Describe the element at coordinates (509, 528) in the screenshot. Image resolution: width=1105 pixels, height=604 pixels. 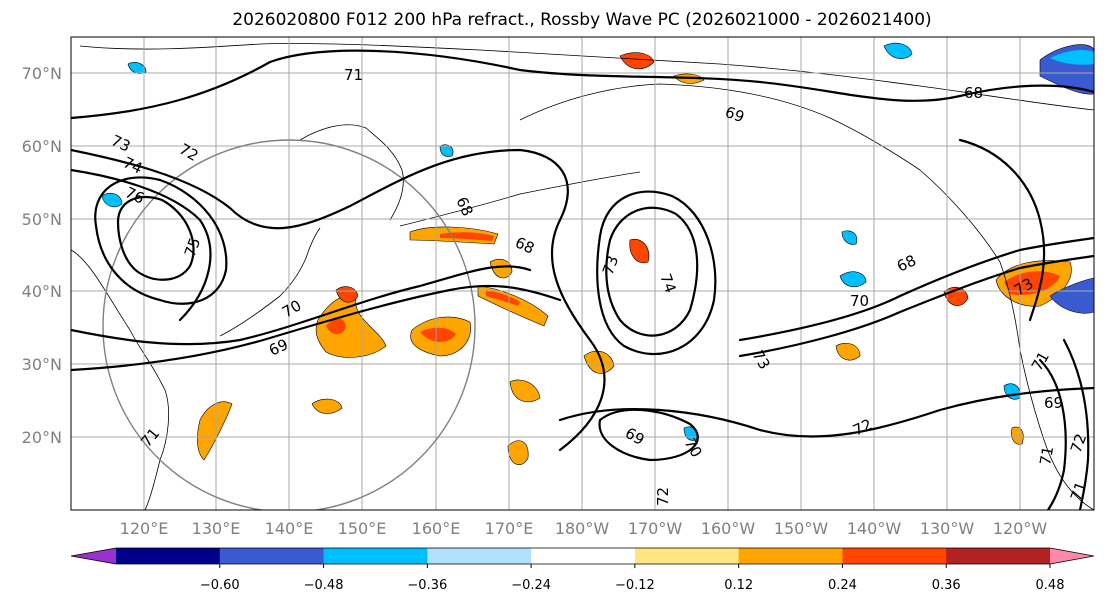
I see `lon-label: 170°E` at that location.